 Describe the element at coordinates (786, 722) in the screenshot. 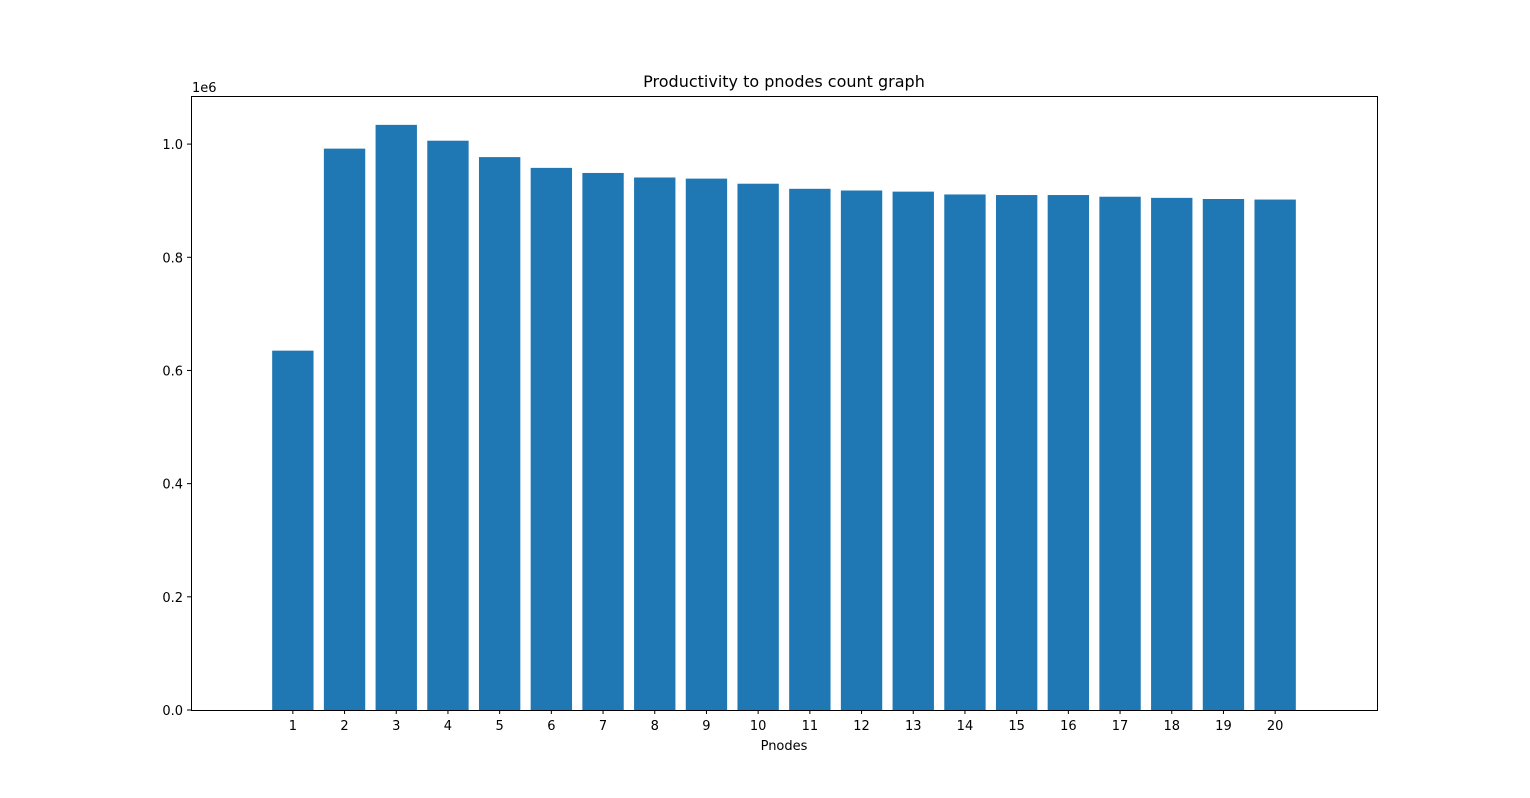

I see `x-axis-ticks: 1 2 3 4 5 6 7 8 9 10 11 12 13 14 15 16 17 18 19 20` at that location.